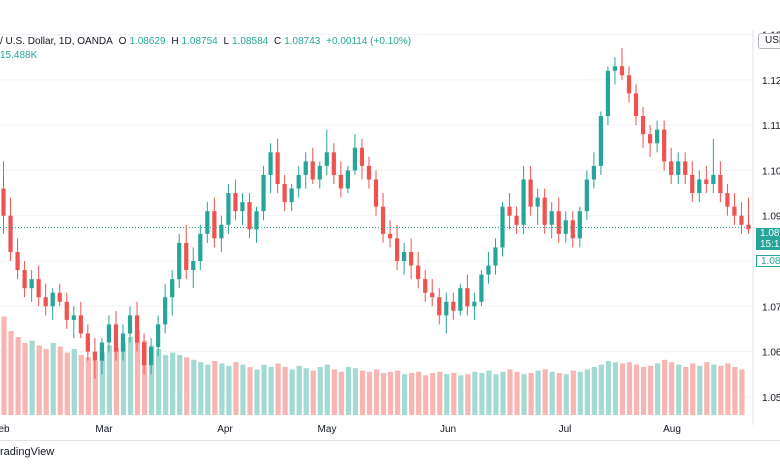 The width and height of the screenshot is (780, 471). Describe the element at coordinates (250, 41) in the screenshot. I see `low-value: 1.08584` at that location.